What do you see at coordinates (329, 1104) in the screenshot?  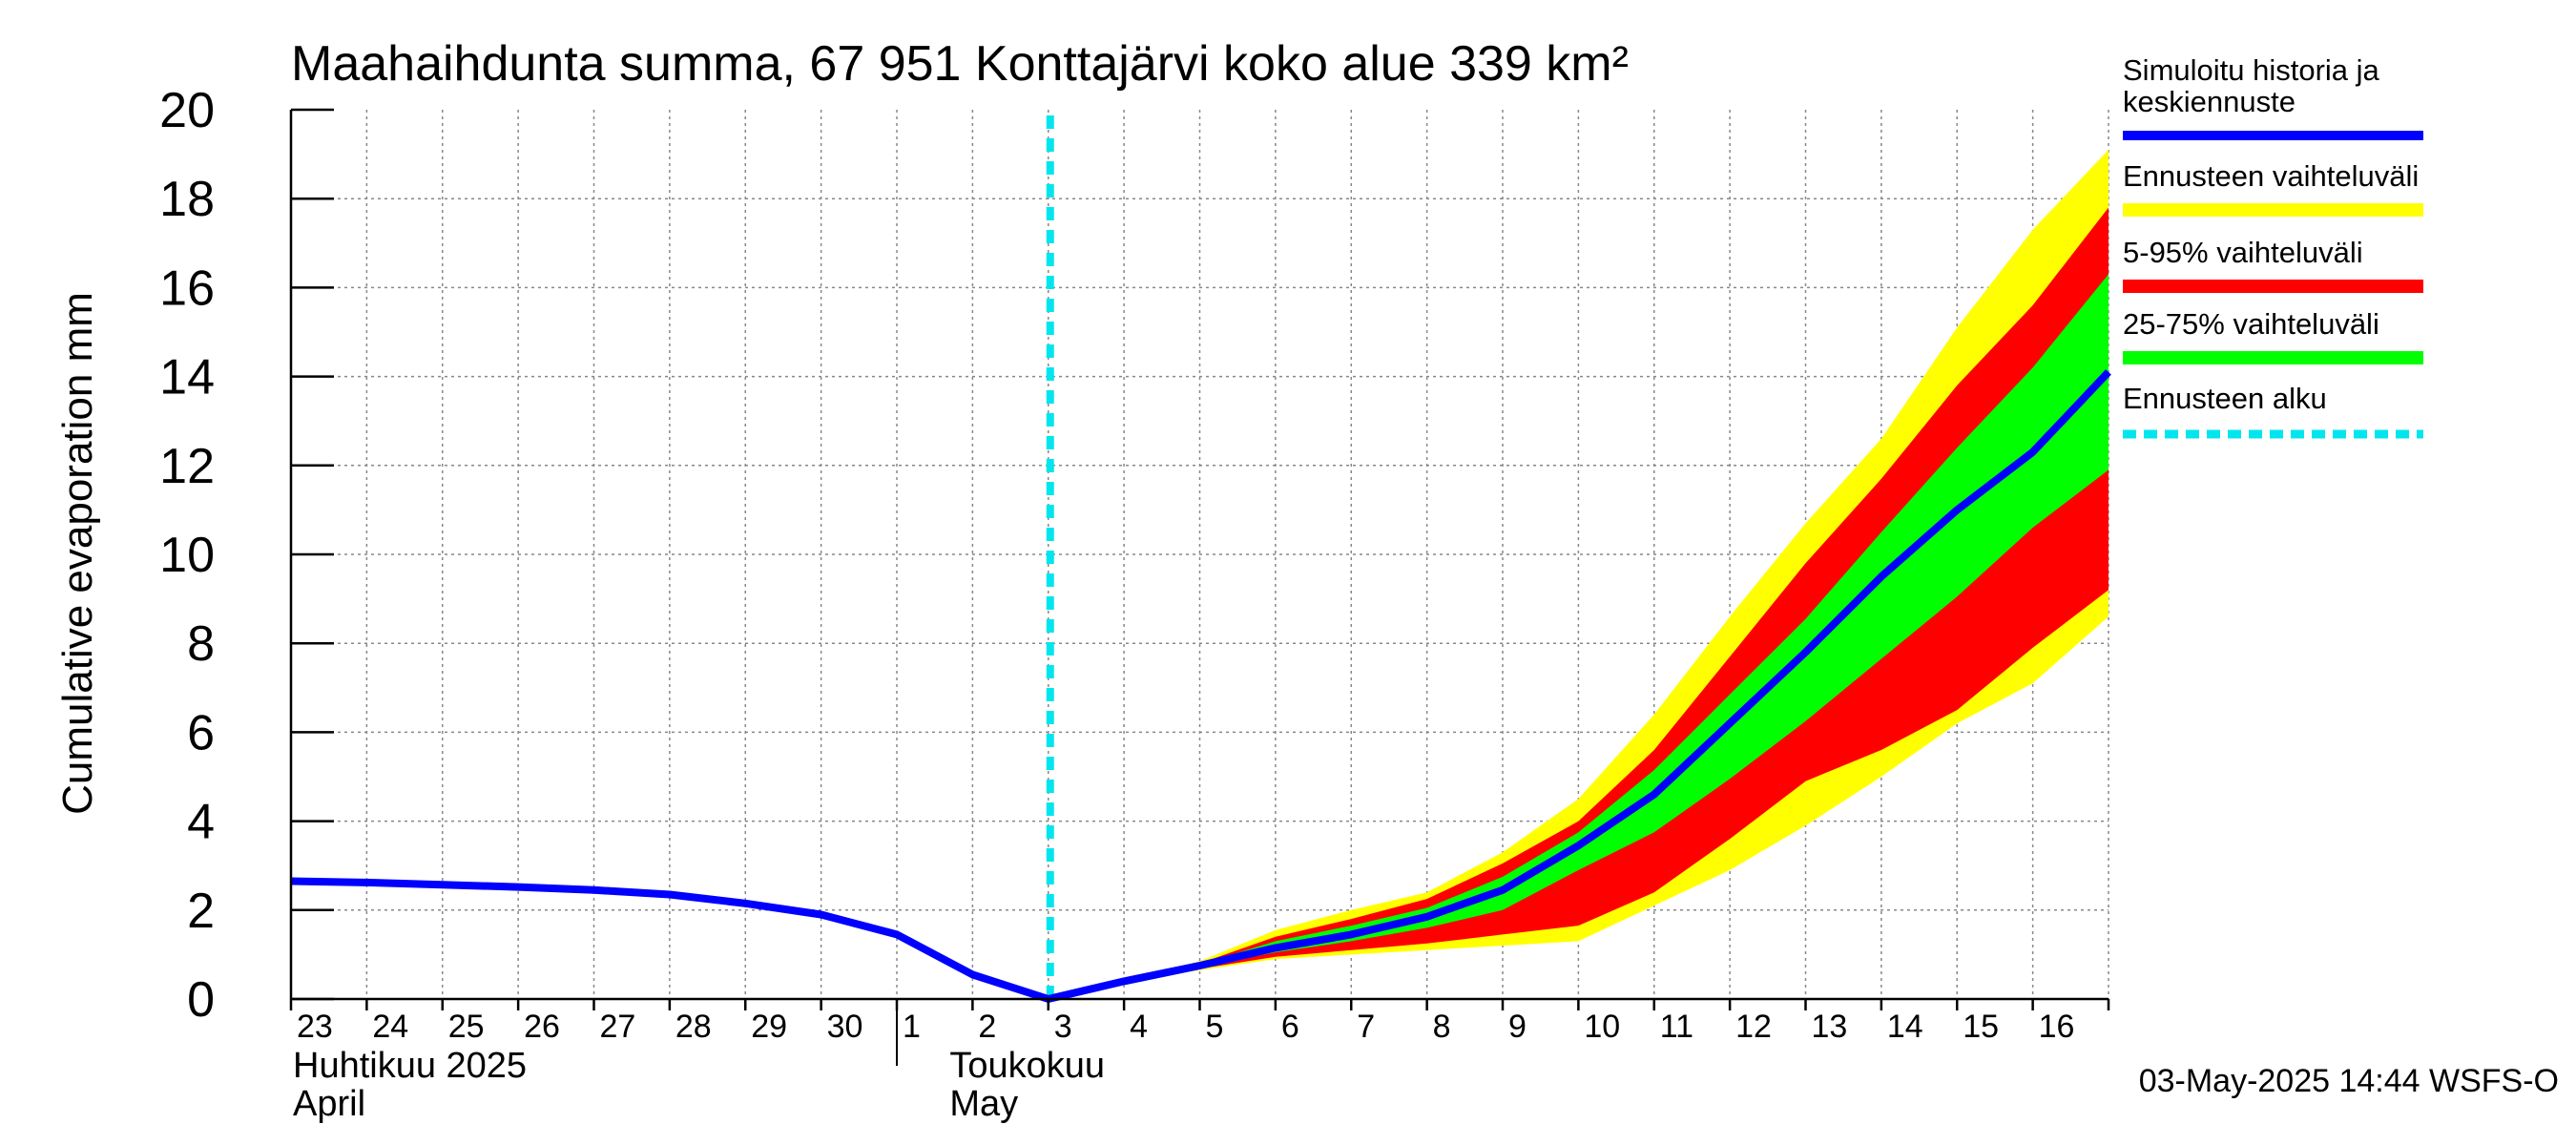 I see `month-label-en-april: April` at bounding box center [329, 1104].